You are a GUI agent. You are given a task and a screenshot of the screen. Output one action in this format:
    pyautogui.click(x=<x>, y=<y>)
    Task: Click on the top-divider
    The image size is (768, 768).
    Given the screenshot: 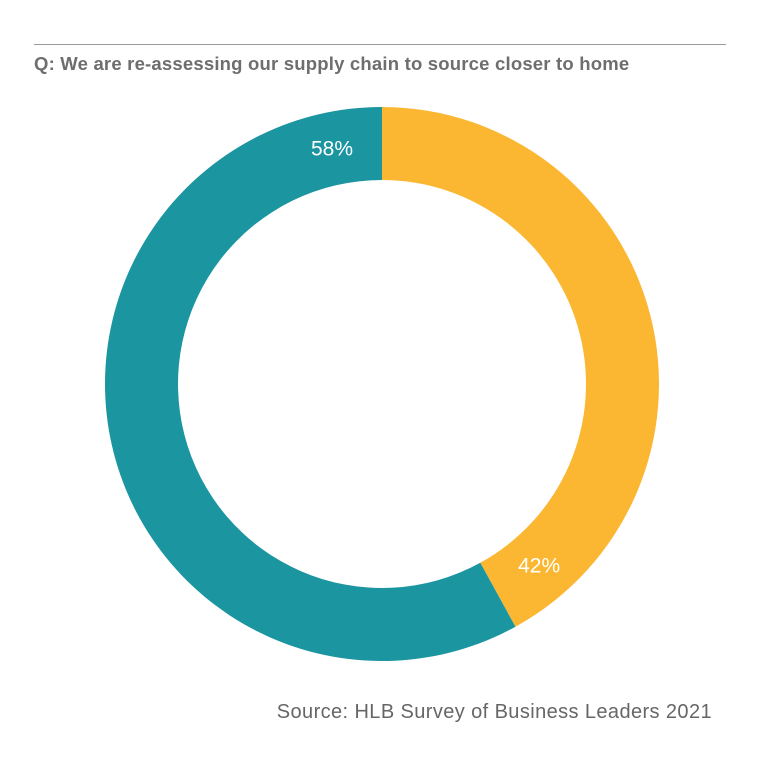 What is the action you would take?
    pyautogui.click(x=380, y=44)
    